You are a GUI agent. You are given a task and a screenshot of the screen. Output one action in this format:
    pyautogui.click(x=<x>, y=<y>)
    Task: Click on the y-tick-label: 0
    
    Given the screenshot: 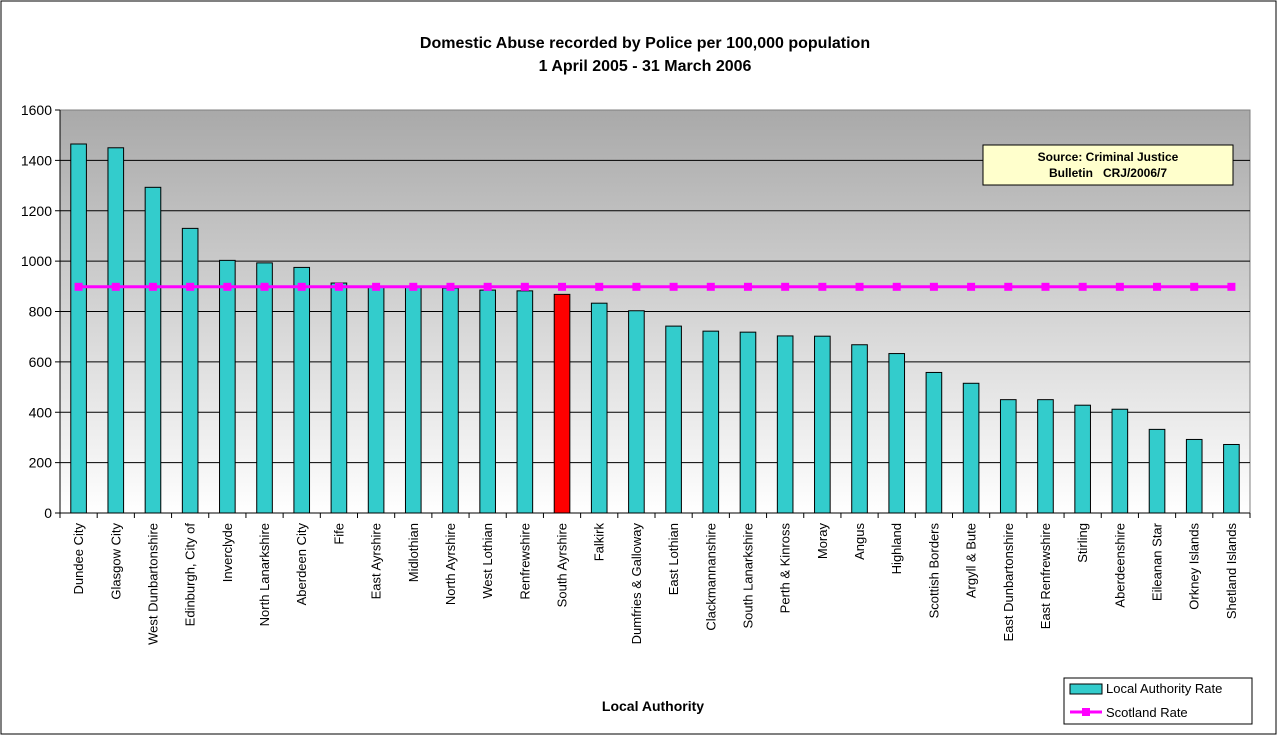 What is the action you would take?
    pyautogui.click(x=48, y=513)
    